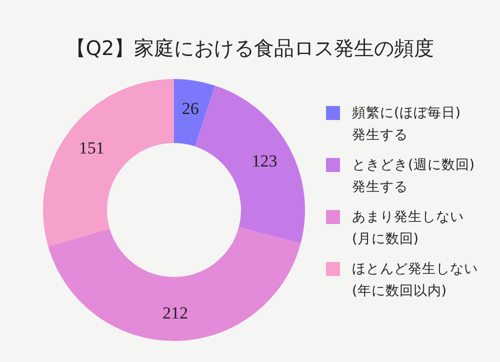 The width and height of the screenshot is (500, 362). Describe the element at coordinates (91, 148) in the screenshot. I see `data-label: 151` at that location.